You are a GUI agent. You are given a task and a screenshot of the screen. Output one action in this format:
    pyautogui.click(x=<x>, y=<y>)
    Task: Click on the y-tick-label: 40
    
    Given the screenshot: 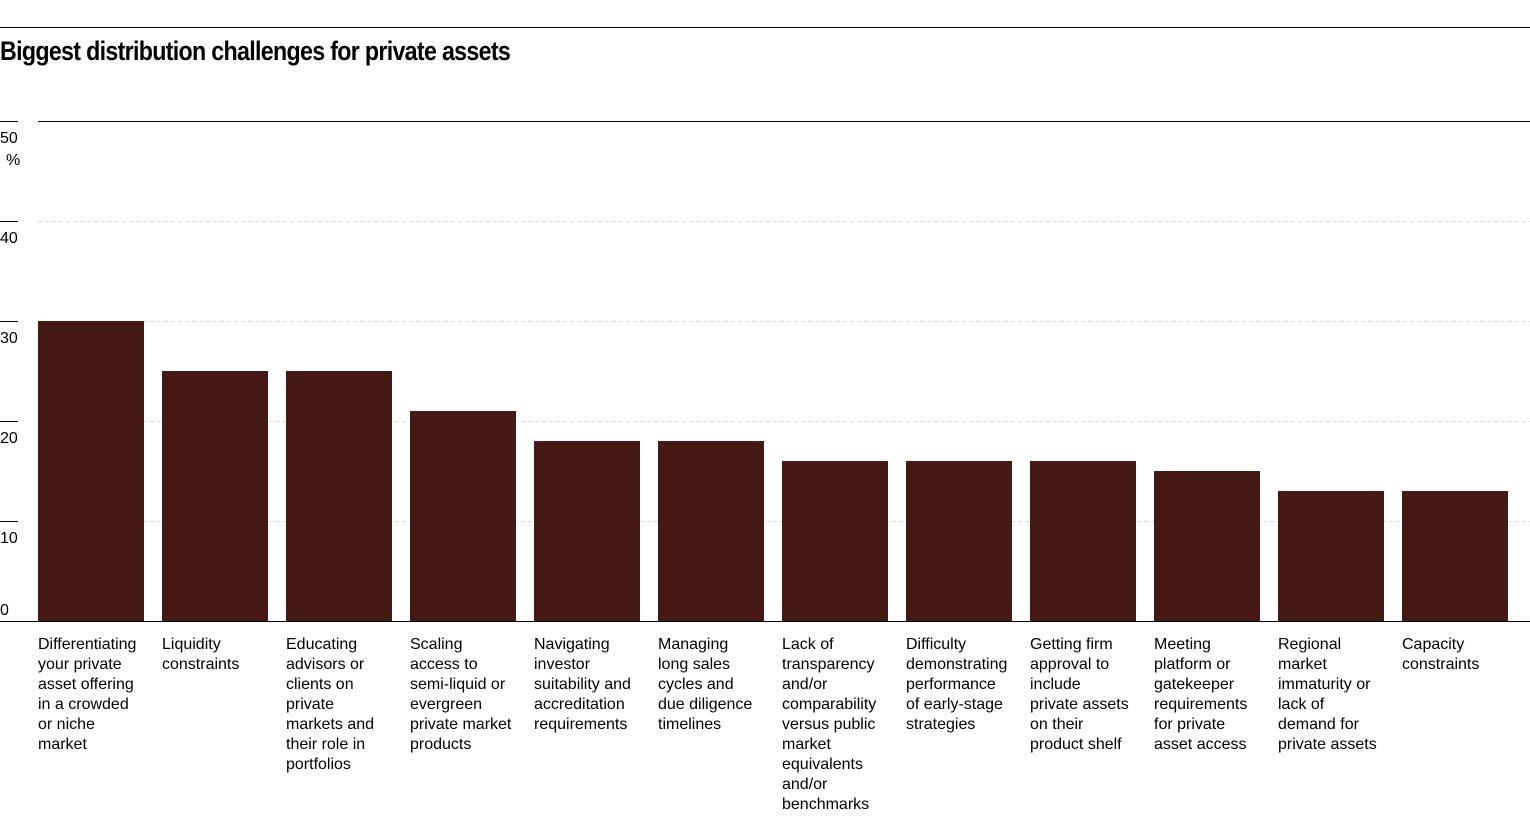 What is the action you would take?
    pyautogui.click(x=9, y=238)
    